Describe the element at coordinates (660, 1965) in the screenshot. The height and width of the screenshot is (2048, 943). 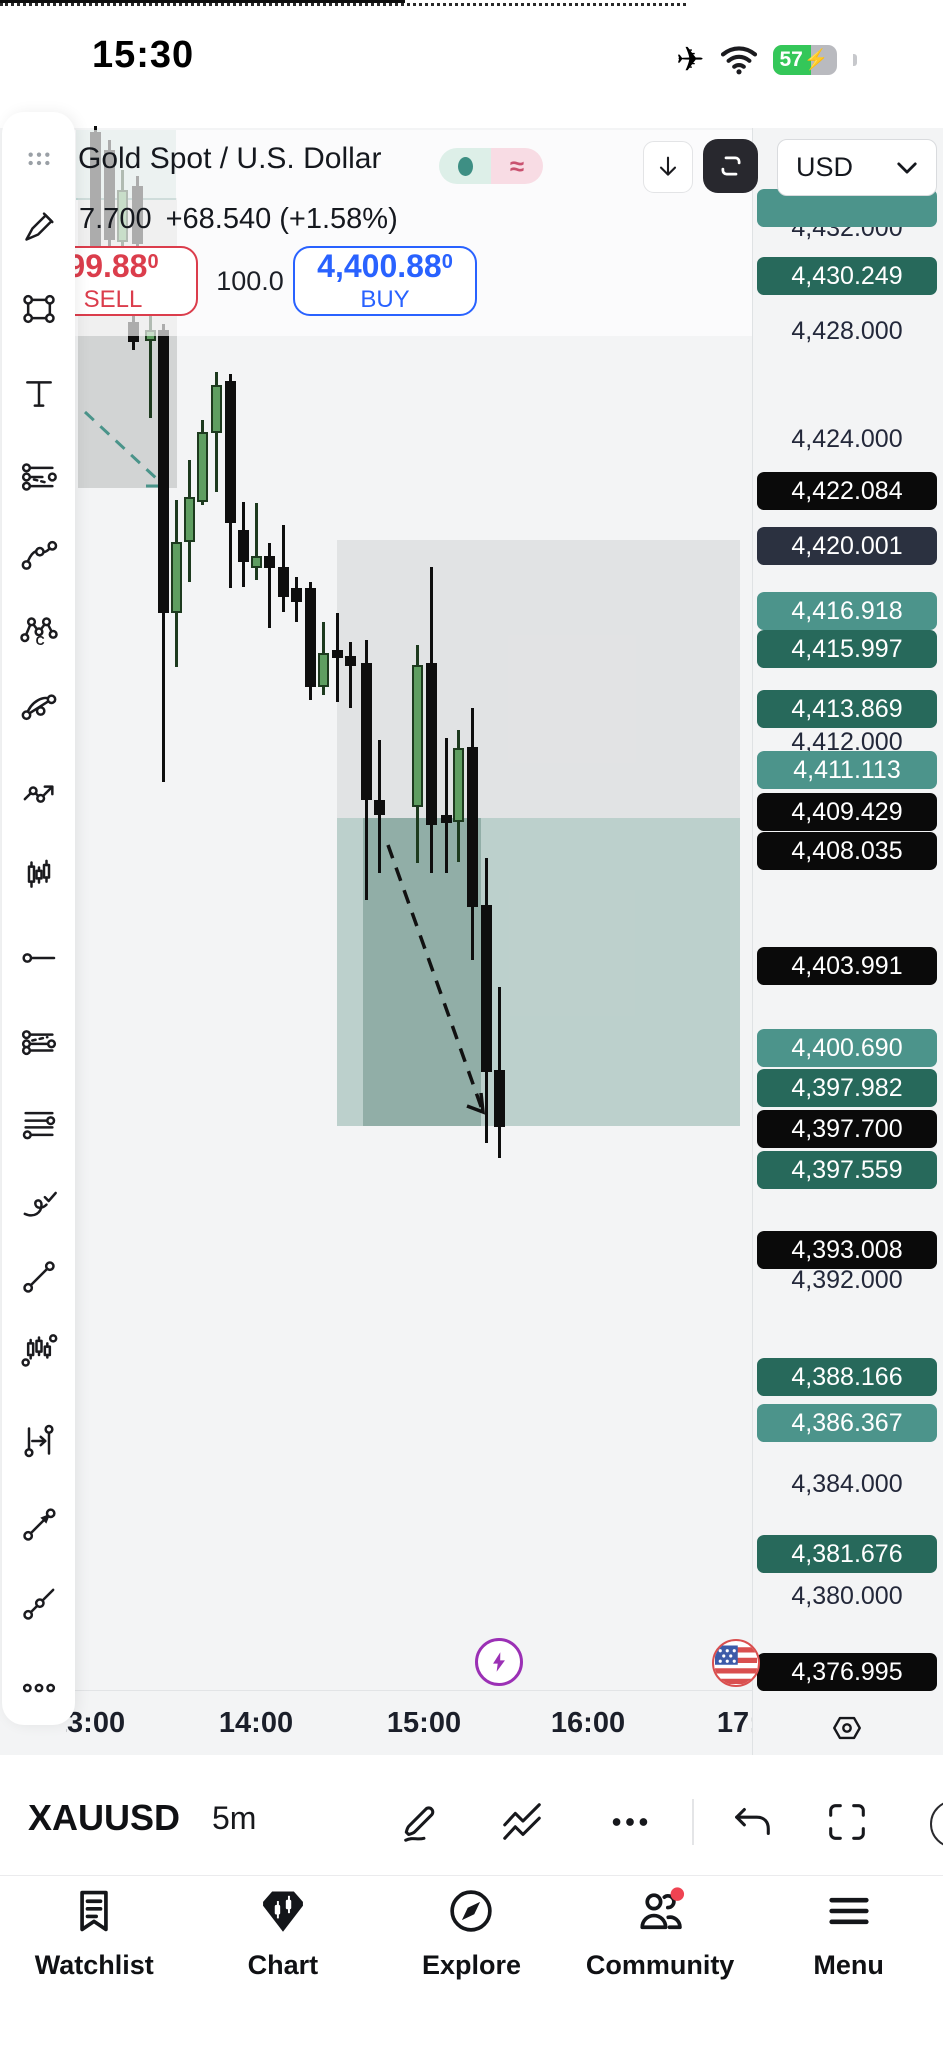
I see `nav-label: Community` at that location.